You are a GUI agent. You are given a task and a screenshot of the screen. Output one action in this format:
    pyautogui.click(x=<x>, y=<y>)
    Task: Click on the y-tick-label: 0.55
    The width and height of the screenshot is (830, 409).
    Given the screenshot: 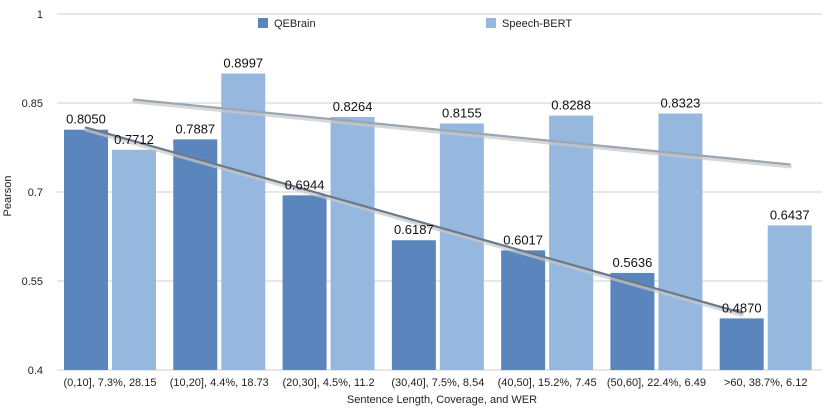 What is the action you would take?
    pyautogui.click(x=32, y=282)
    